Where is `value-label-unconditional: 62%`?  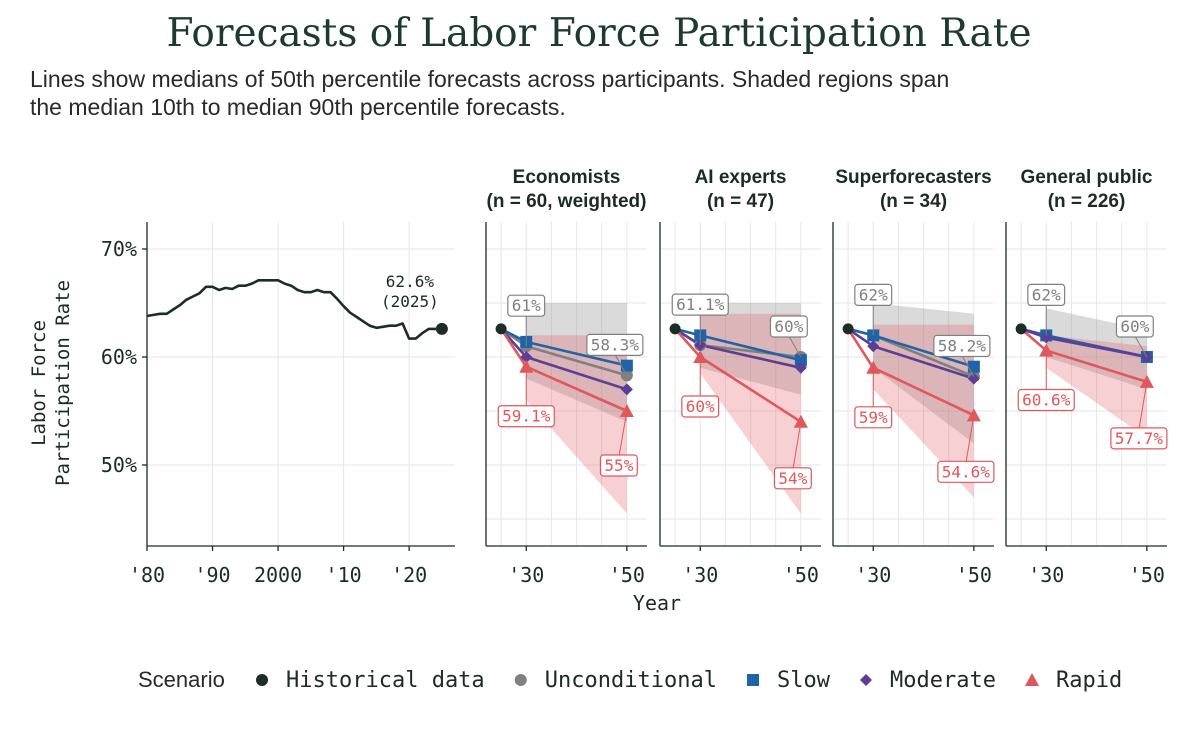
value-label-unconditional: 62% is located at coordinates (873, 294).